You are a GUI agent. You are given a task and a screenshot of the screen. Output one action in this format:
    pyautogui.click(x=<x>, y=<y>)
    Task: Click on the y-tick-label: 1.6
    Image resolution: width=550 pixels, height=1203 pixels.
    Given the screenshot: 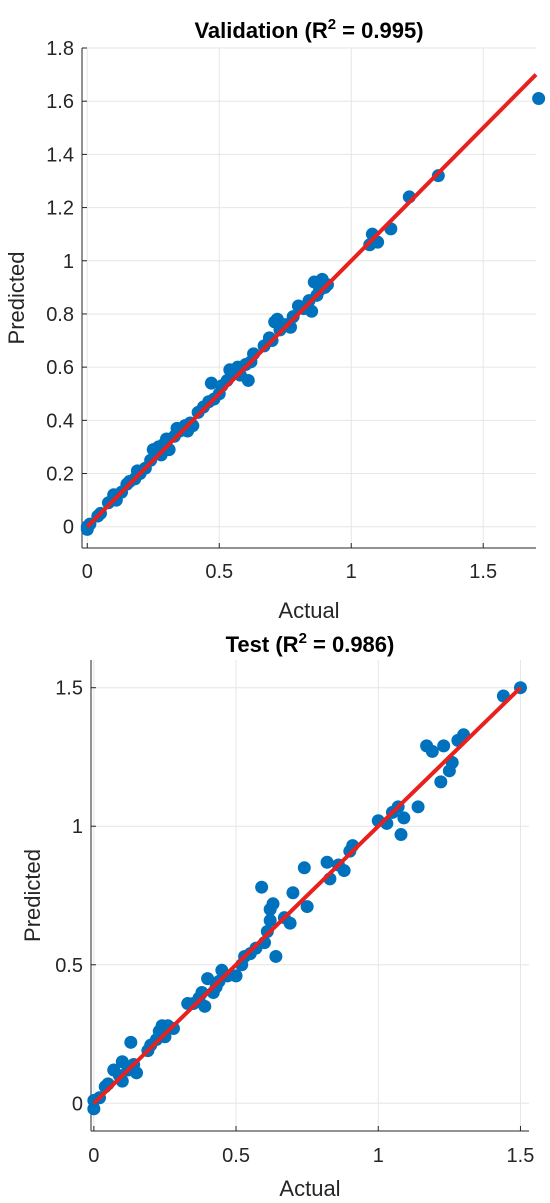 What is the action you would take?
    pyautogui.click(x=60, y=102)
    